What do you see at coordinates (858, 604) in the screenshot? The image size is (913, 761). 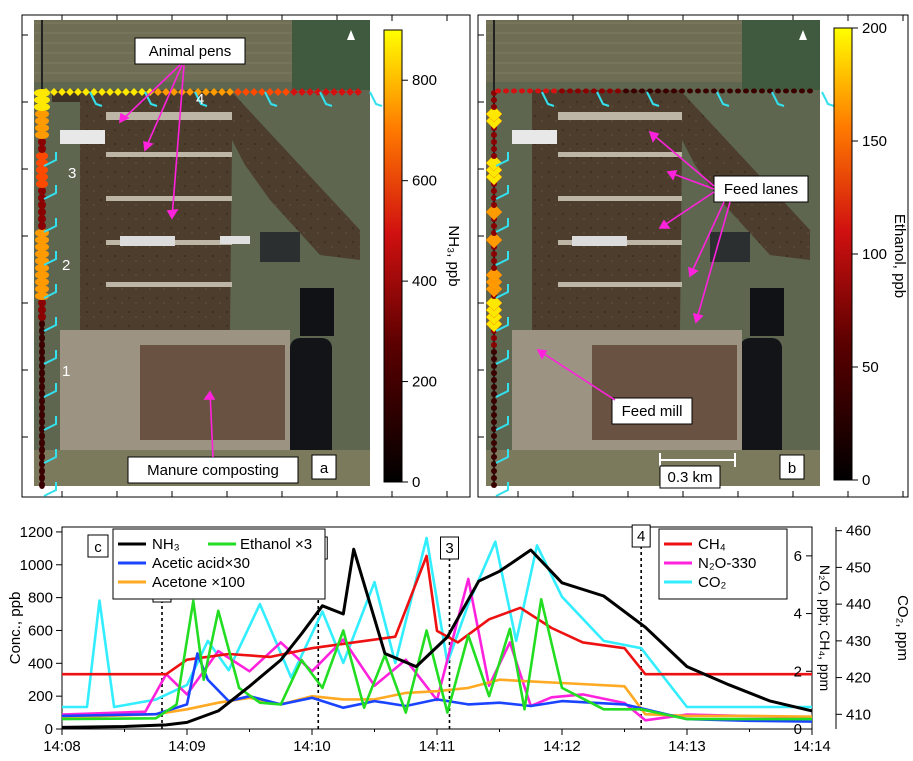 I see `right-tick-label: 440` at bounding box center [858, 604].